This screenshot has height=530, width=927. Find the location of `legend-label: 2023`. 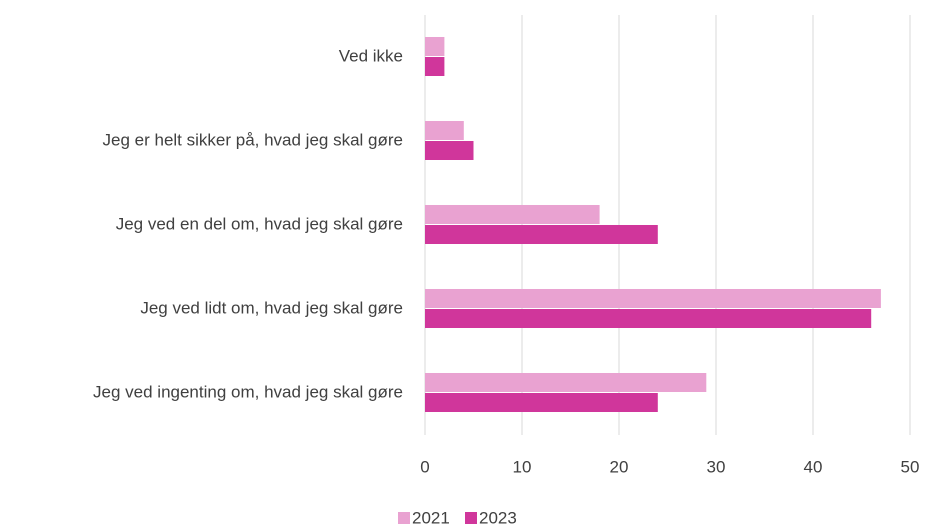

legend-label: 2023 is located at coordinates (498, 517).